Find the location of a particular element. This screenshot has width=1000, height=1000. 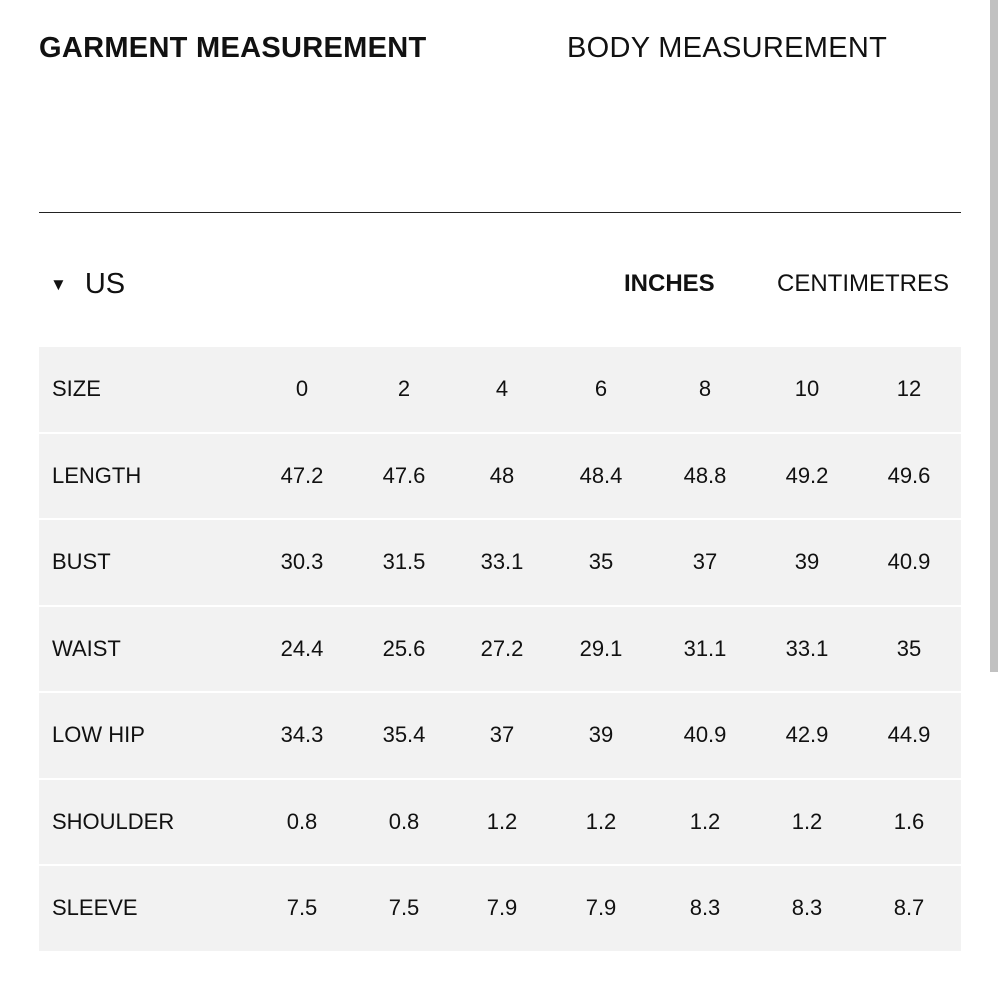

table-cell: 48 is located at coordinates (502, 475).